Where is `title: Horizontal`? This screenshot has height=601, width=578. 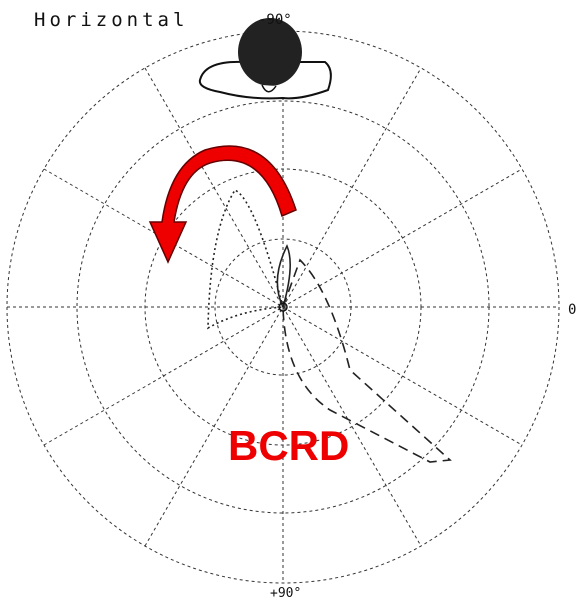
title: Horizontal is located at coordinates (111, 20).